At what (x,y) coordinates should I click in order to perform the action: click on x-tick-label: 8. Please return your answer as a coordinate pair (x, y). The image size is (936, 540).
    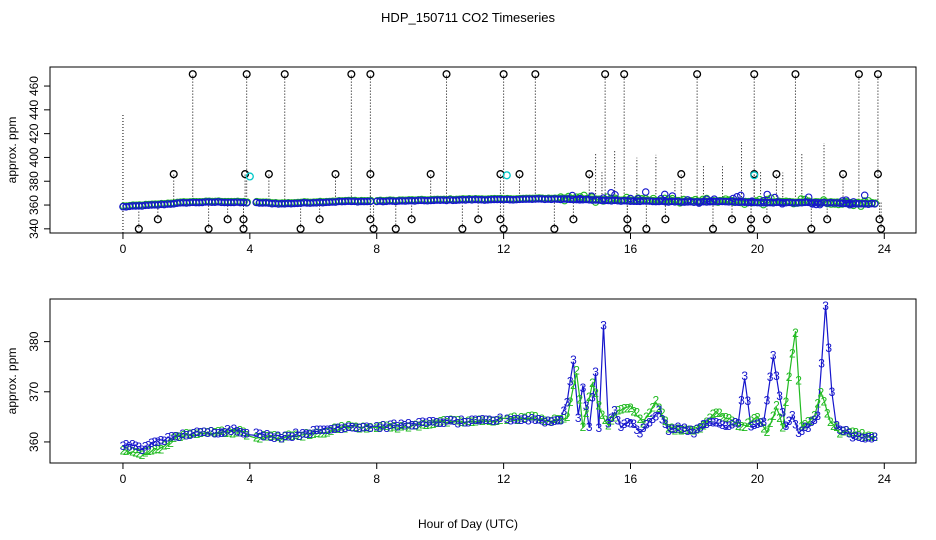
    Looking at the image, I should click on (376, 479).